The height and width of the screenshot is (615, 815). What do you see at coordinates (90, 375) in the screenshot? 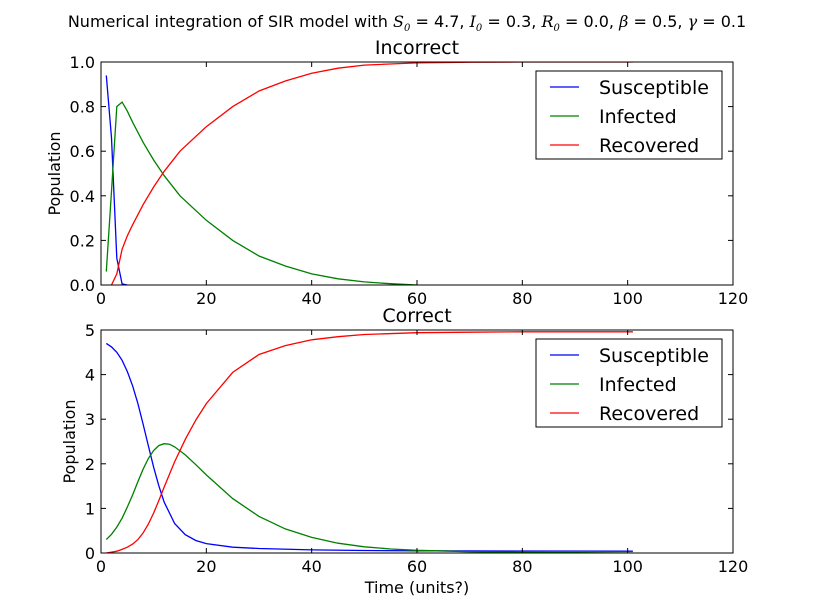
I see `y-tick-label: 4` at bounding box center [90, 375].